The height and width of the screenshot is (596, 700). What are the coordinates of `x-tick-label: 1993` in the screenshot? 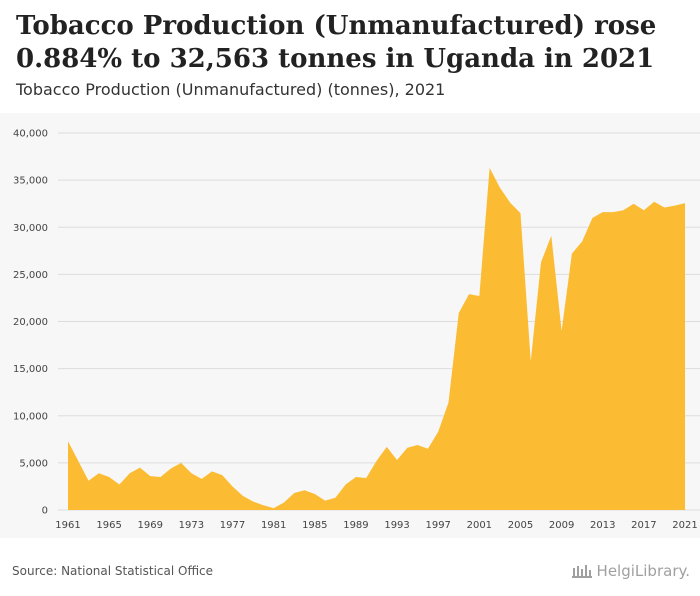 It's located at (396, 525).